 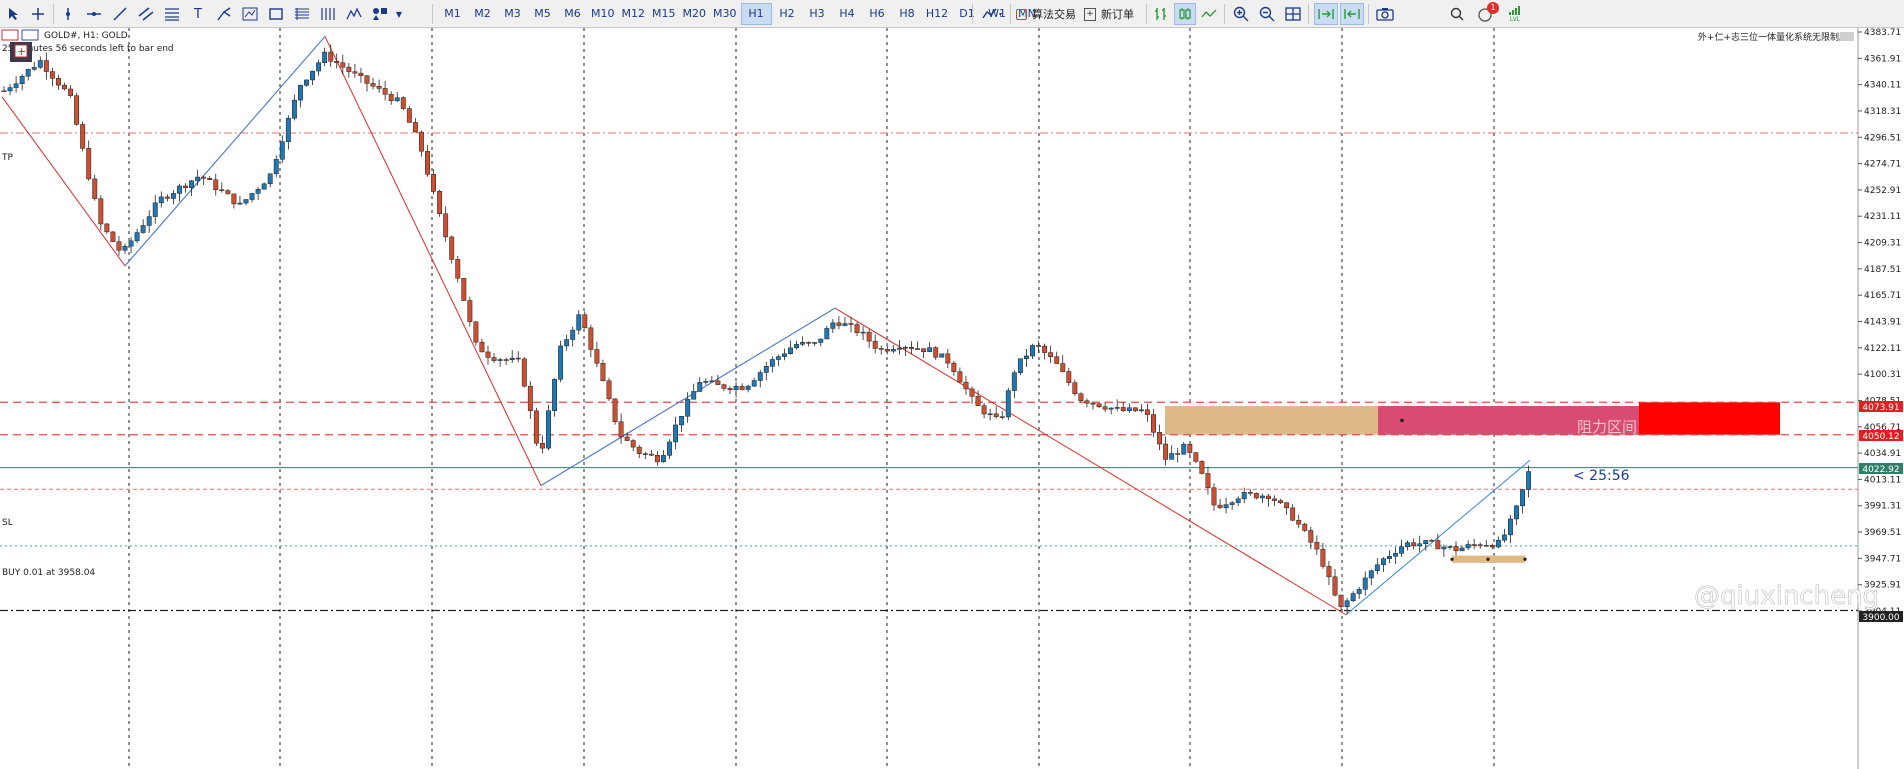 What do you see at coordinates (817, 13) in the screenshot?
I see `timeframe-h3: H3` at bounding box center [817, 13].